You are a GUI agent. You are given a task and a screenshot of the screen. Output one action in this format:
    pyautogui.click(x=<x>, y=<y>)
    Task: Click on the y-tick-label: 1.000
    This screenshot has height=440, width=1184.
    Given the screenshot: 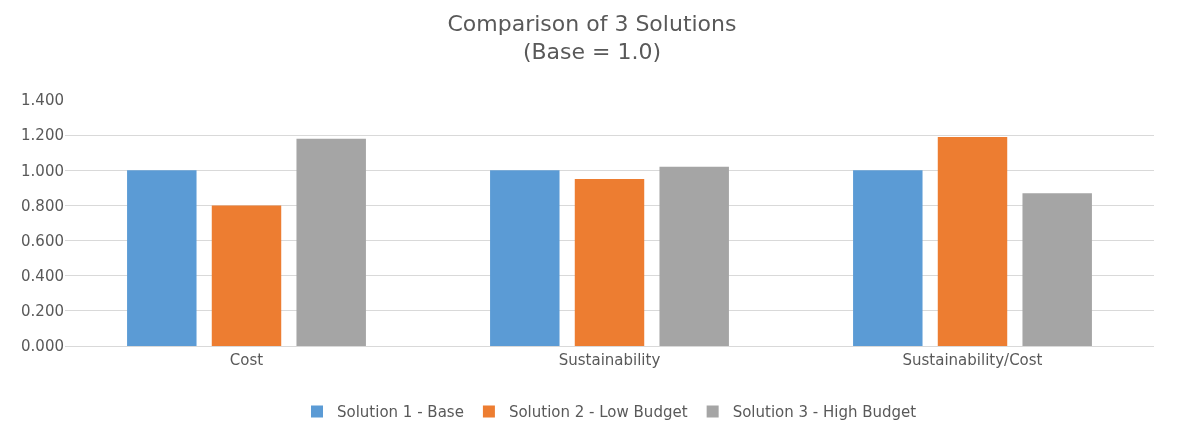 What is the action you would take?
    pyautogui.click(x=42, y=170)
    